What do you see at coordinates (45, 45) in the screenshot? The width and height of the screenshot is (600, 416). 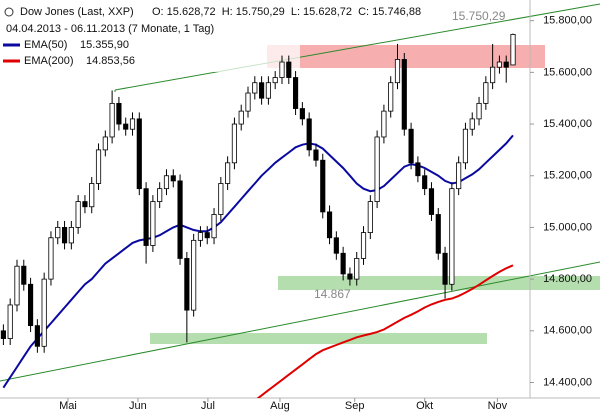 I see `legend-label: EMA(50)` at bounding box center [45, 45].